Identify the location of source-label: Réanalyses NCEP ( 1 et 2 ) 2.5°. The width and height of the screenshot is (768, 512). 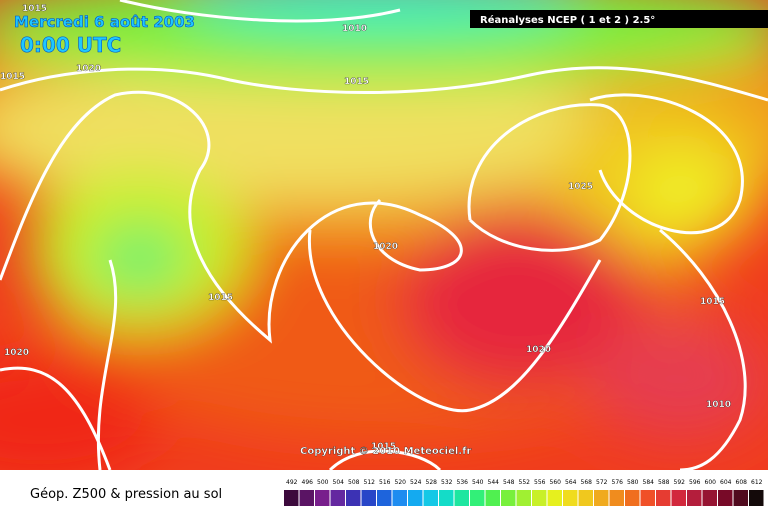
(567, 20).